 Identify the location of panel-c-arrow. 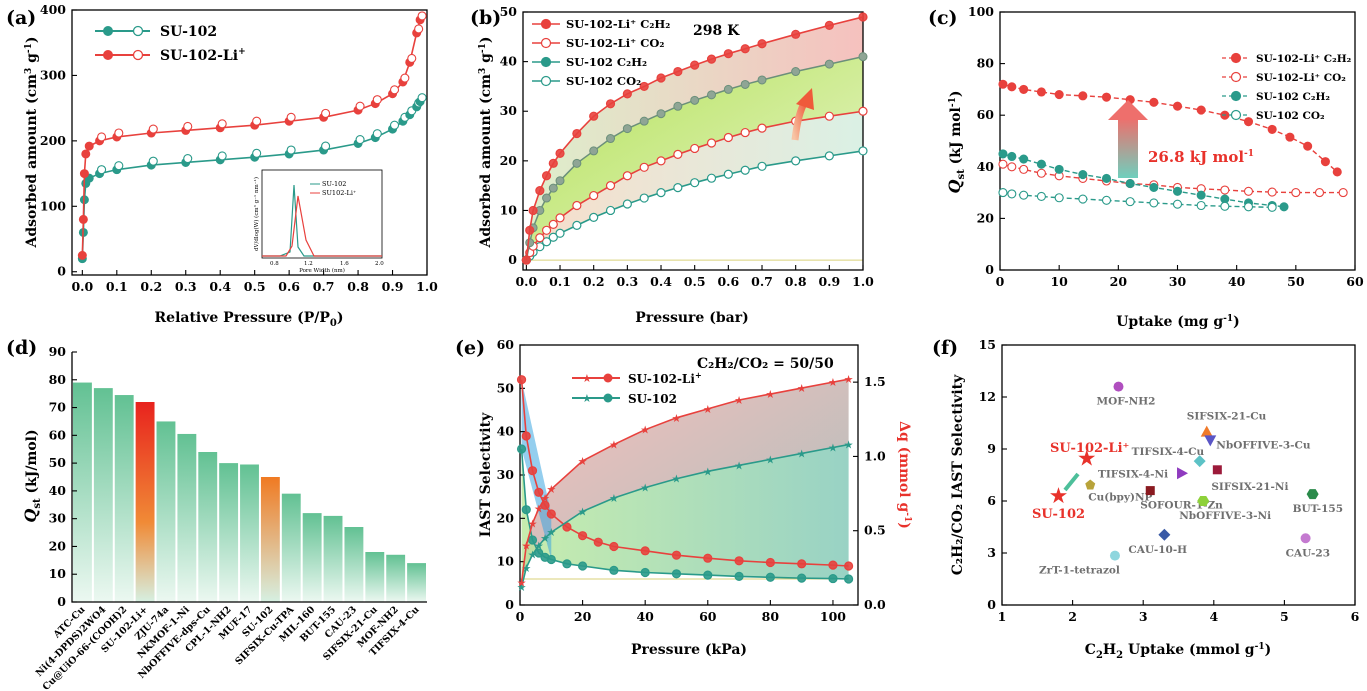
(1128, 148).